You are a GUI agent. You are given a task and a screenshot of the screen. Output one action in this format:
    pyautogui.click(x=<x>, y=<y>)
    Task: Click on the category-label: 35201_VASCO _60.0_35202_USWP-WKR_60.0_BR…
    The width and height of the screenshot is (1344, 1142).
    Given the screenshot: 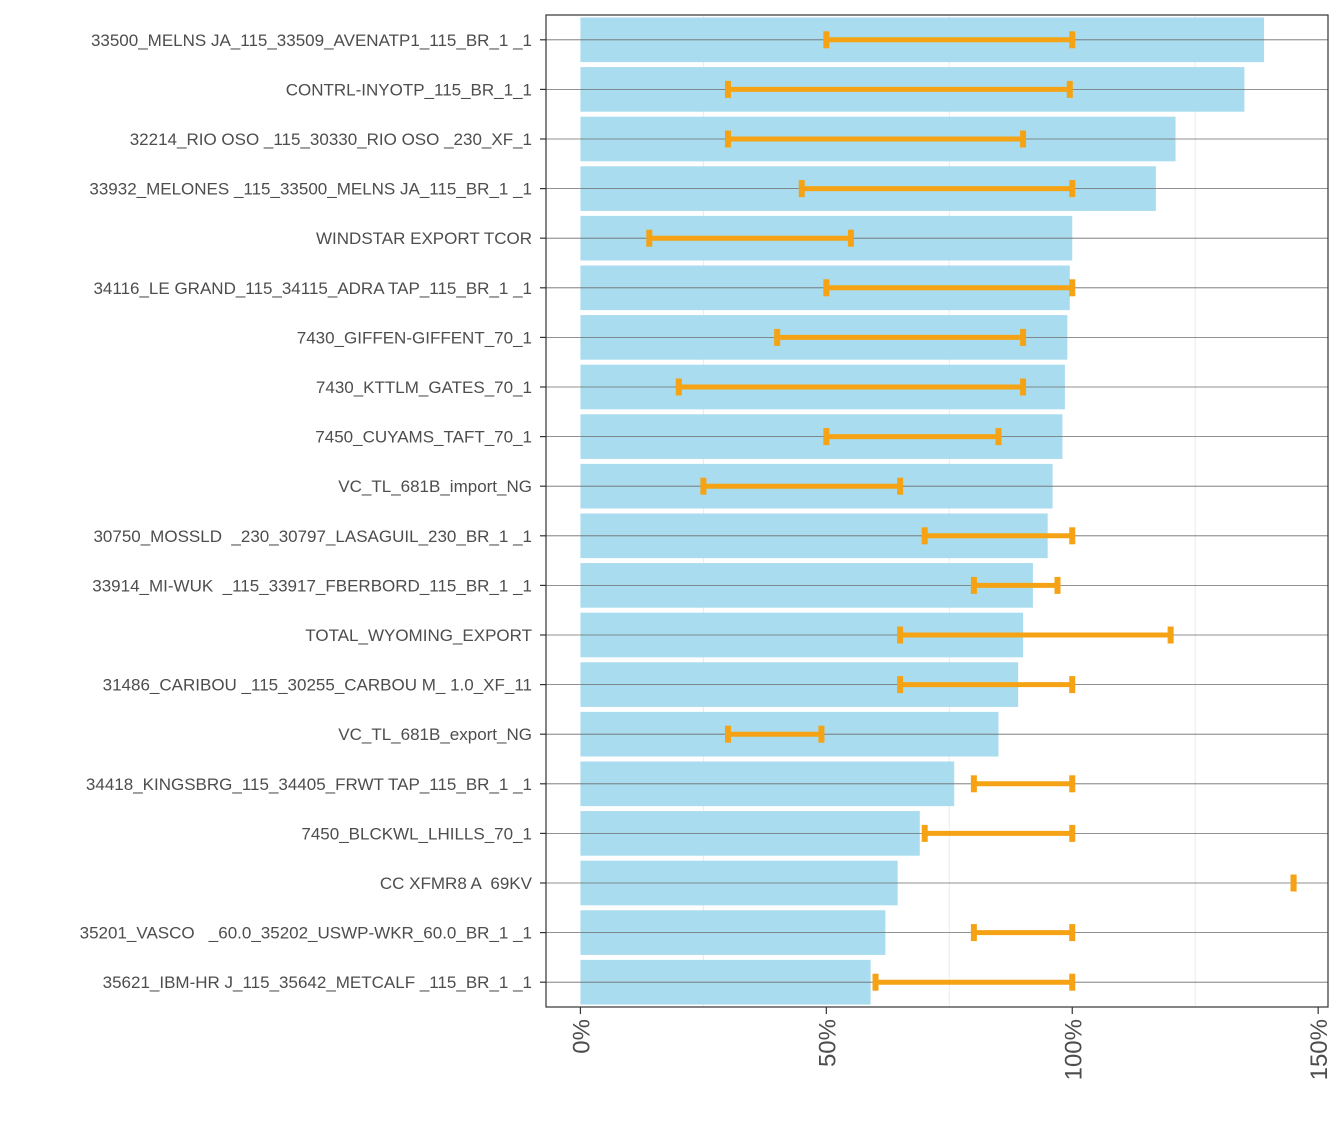 What is the action you would take?
    pyautogui.click(x=306, y=933)
    